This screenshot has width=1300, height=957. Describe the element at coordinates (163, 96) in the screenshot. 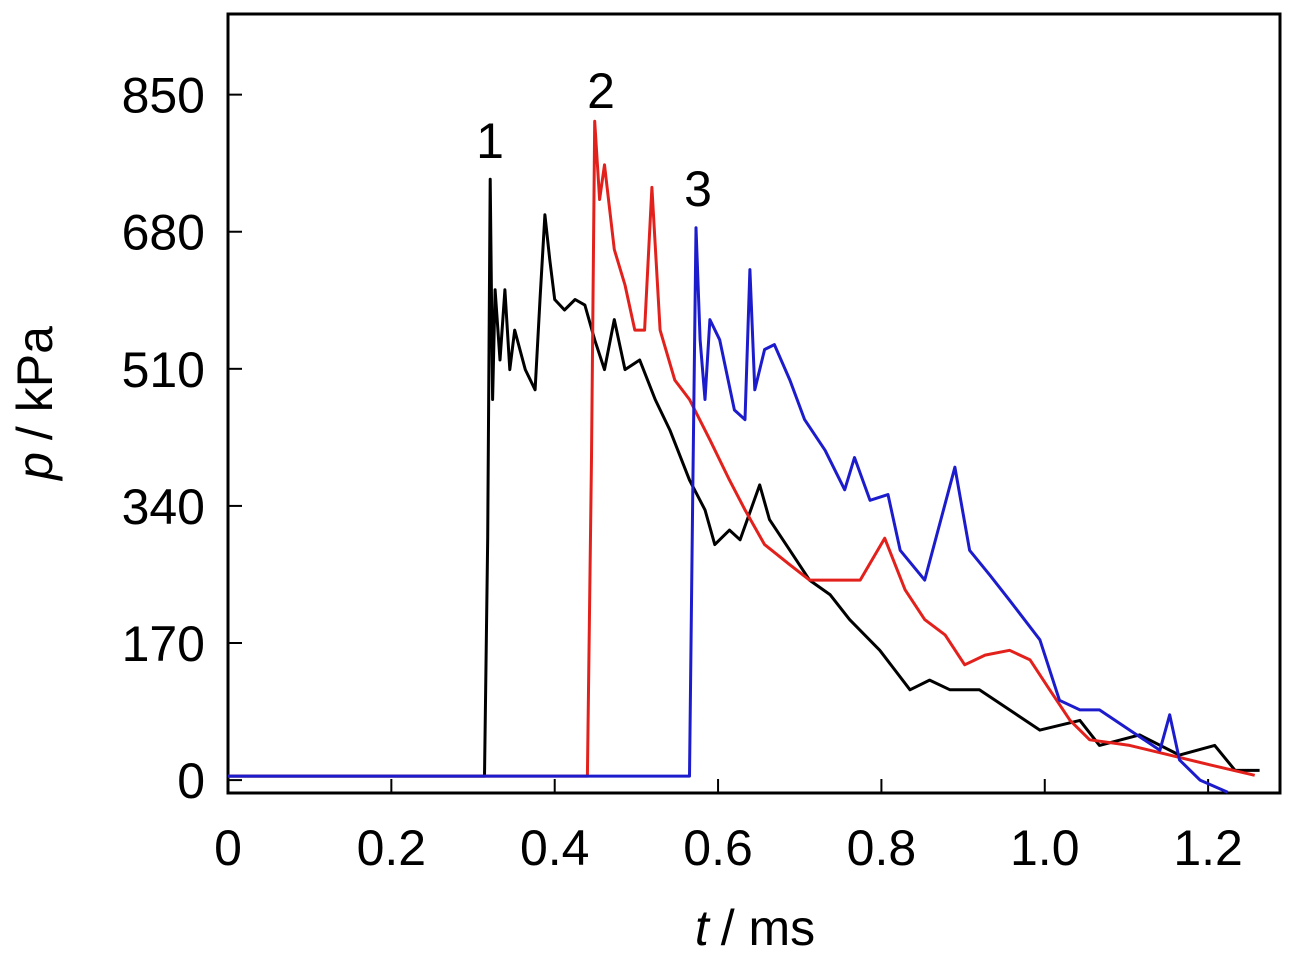

I see `y-tick-label: 850` at that location.